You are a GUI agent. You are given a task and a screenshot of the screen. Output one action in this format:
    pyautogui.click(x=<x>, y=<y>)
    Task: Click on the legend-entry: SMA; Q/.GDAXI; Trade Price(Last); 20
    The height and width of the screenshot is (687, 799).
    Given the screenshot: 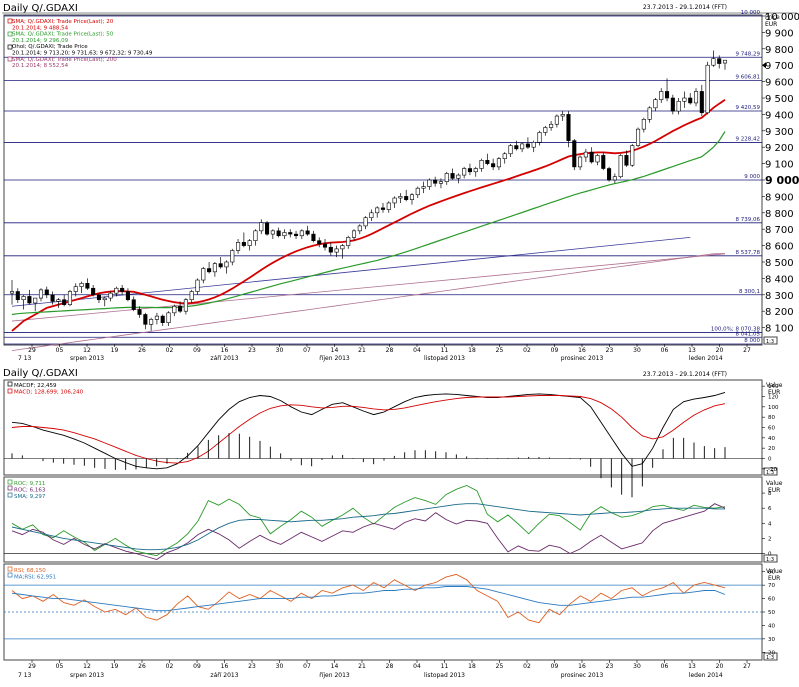 What is the action you would take?
    pyautogui.click(x=63, y=22)
    